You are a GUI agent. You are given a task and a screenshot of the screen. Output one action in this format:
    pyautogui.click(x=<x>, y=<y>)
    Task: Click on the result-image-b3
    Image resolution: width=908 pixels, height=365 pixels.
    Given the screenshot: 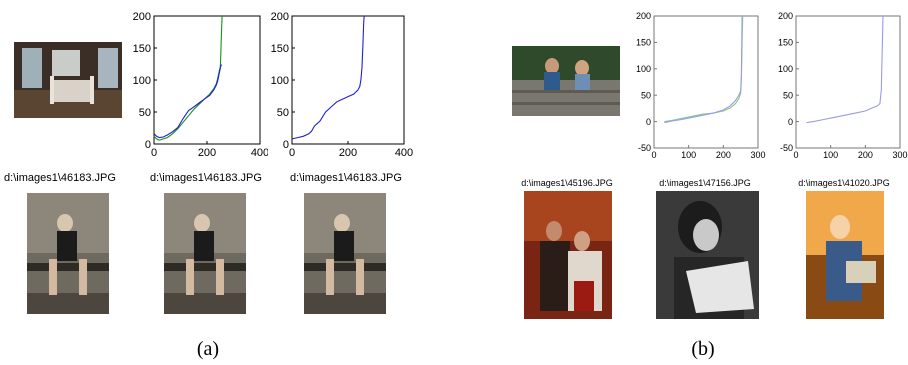 What is the action you would take?
    pyautogui.click(x=845, y=255)
    